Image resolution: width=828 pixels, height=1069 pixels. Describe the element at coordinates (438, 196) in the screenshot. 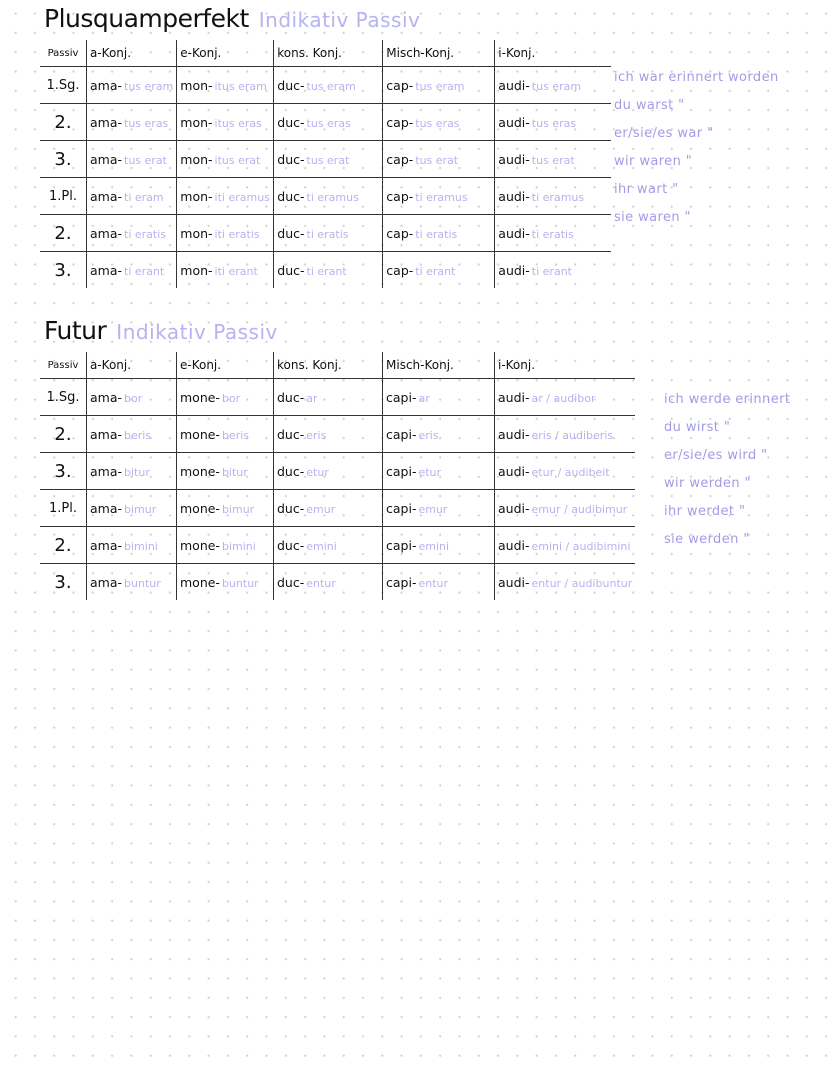

I see `conjugation-cell: cap-ti eramus` at that location.